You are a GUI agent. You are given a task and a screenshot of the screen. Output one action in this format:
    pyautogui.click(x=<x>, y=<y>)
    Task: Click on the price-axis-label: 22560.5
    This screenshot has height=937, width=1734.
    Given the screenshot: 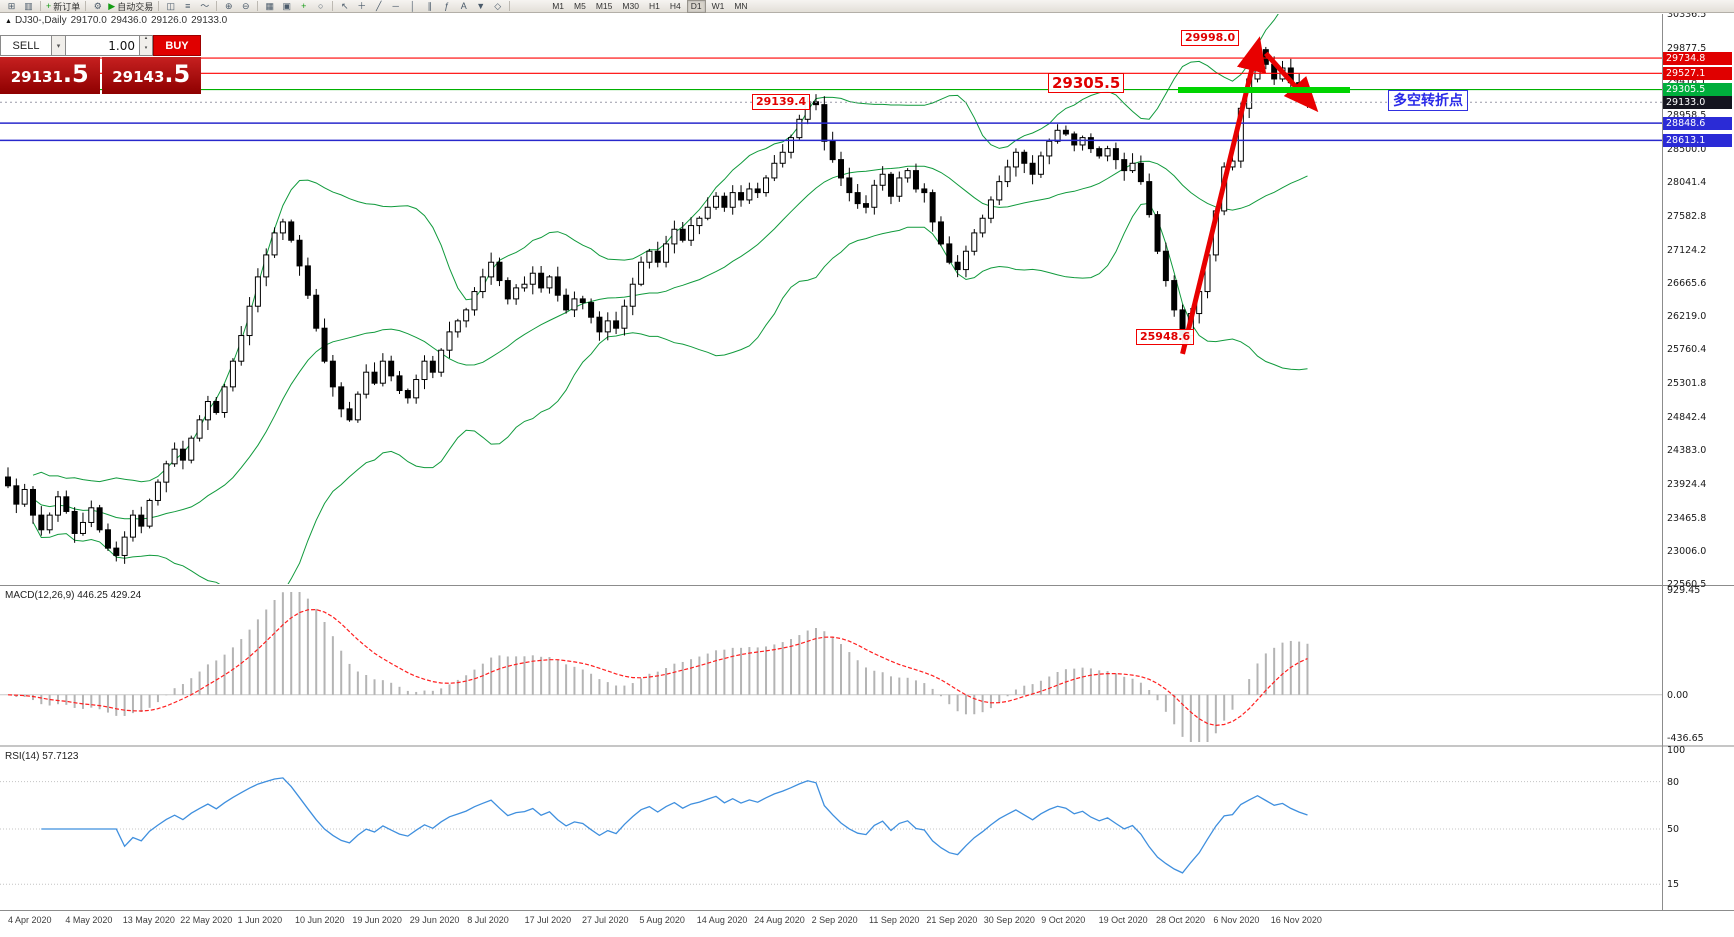 What is the action you would take?
    pyautogui.click(x=1687, y=584)
    